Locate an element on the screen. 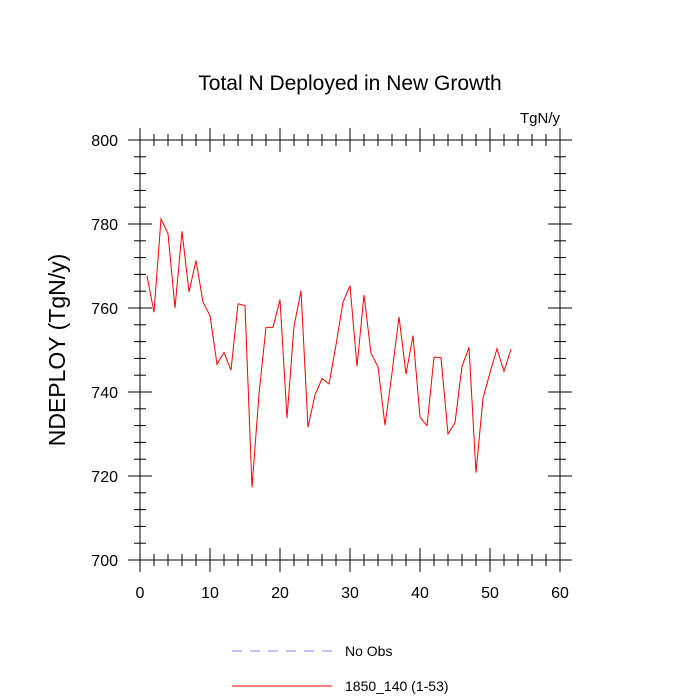 The height and width of the screenshot is (700, 700). y-tick-label: 700 is located at coordinates (104, 561).